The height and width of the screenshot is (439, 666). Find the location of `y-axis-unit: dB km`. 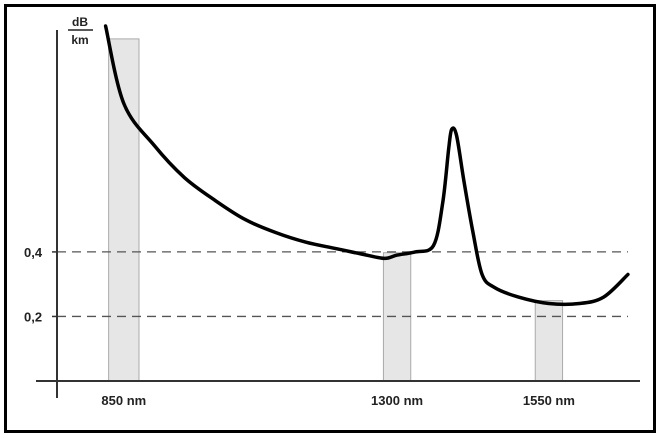

y-axis-unit: dB km is located at coordinates (80, 31).